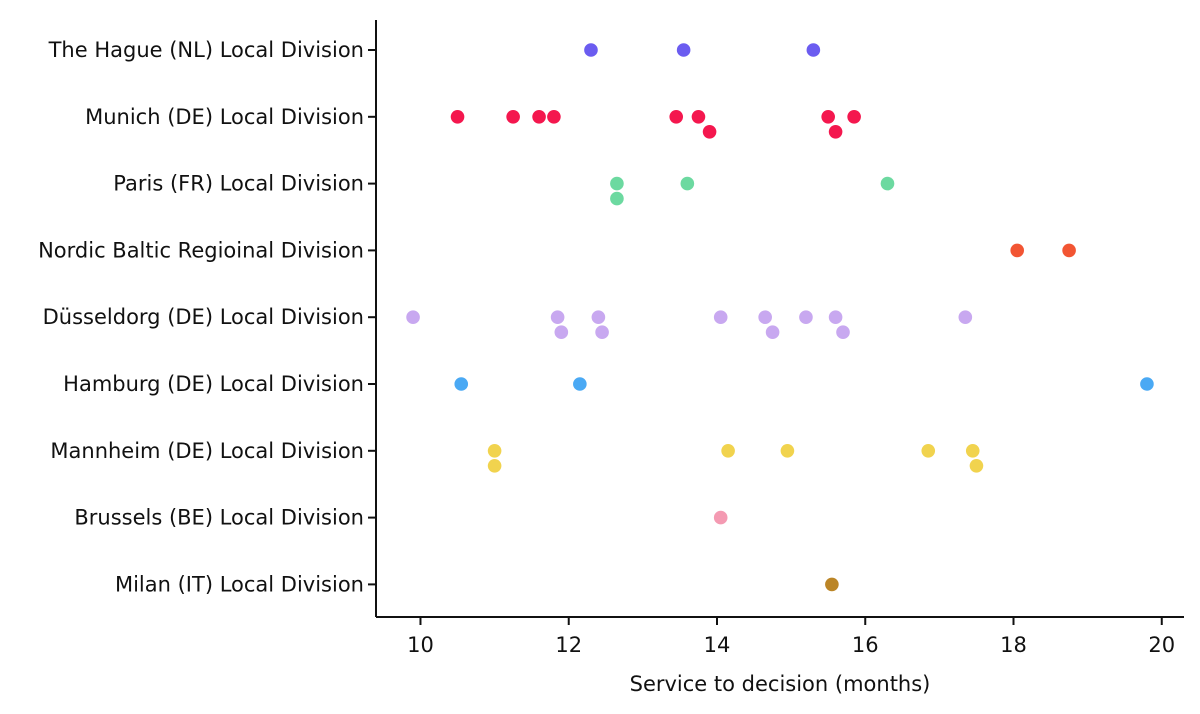 The width and height of the screenshot is (1200, 714). I want to click on x-axis: 10 12 14 16 18 20, so click(780, 636).